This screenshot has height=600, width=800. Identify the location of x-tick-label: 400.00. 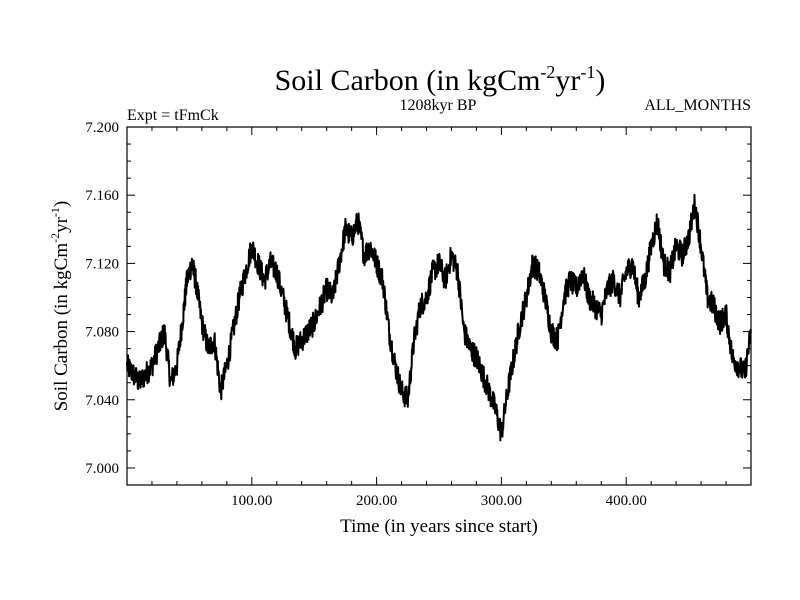
(626, 501).